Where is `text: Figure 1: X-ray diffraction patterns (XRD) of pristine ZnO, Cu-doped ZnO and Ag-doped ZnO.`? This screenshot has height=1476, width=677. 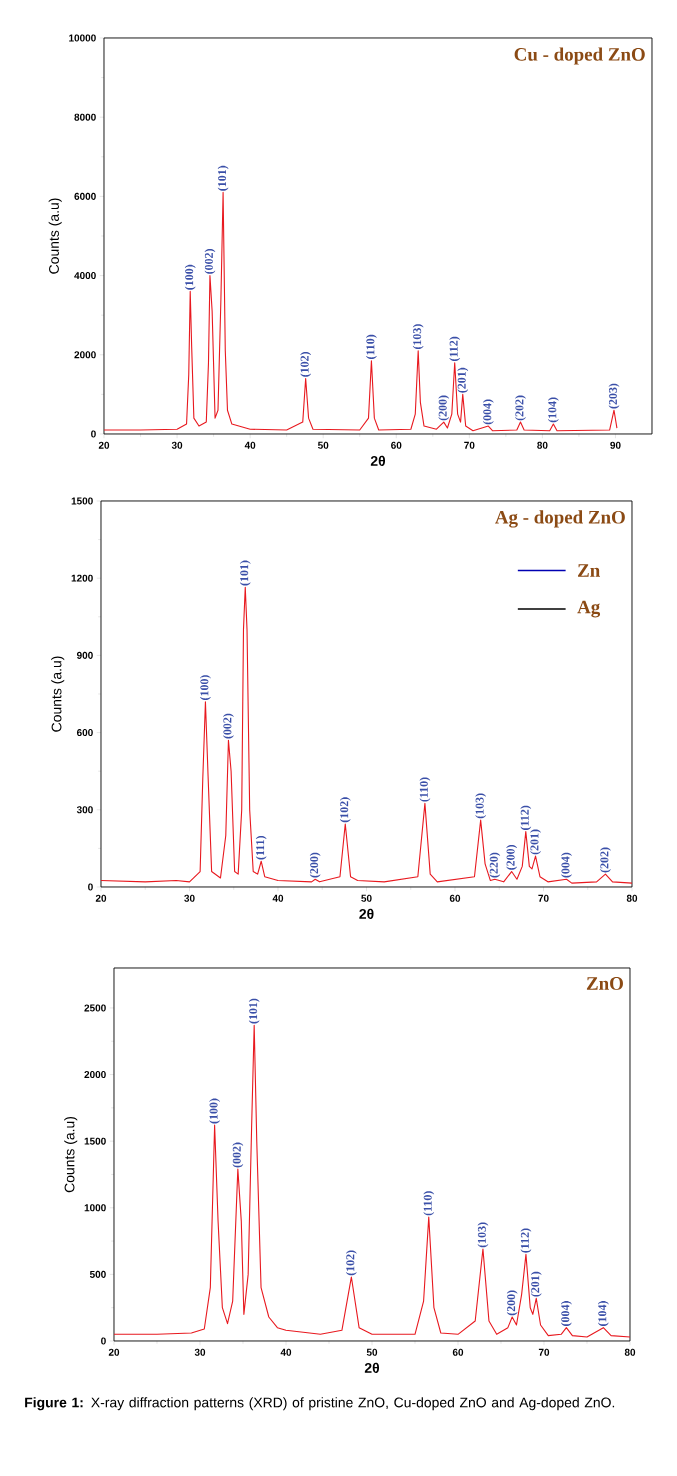 text: Figure 1: X-ray diffraction patterns (XRD) of pristine ZnO, Cu-doped ZnO and Ag-doped ZnO. is located at coordinates (320, 1404).